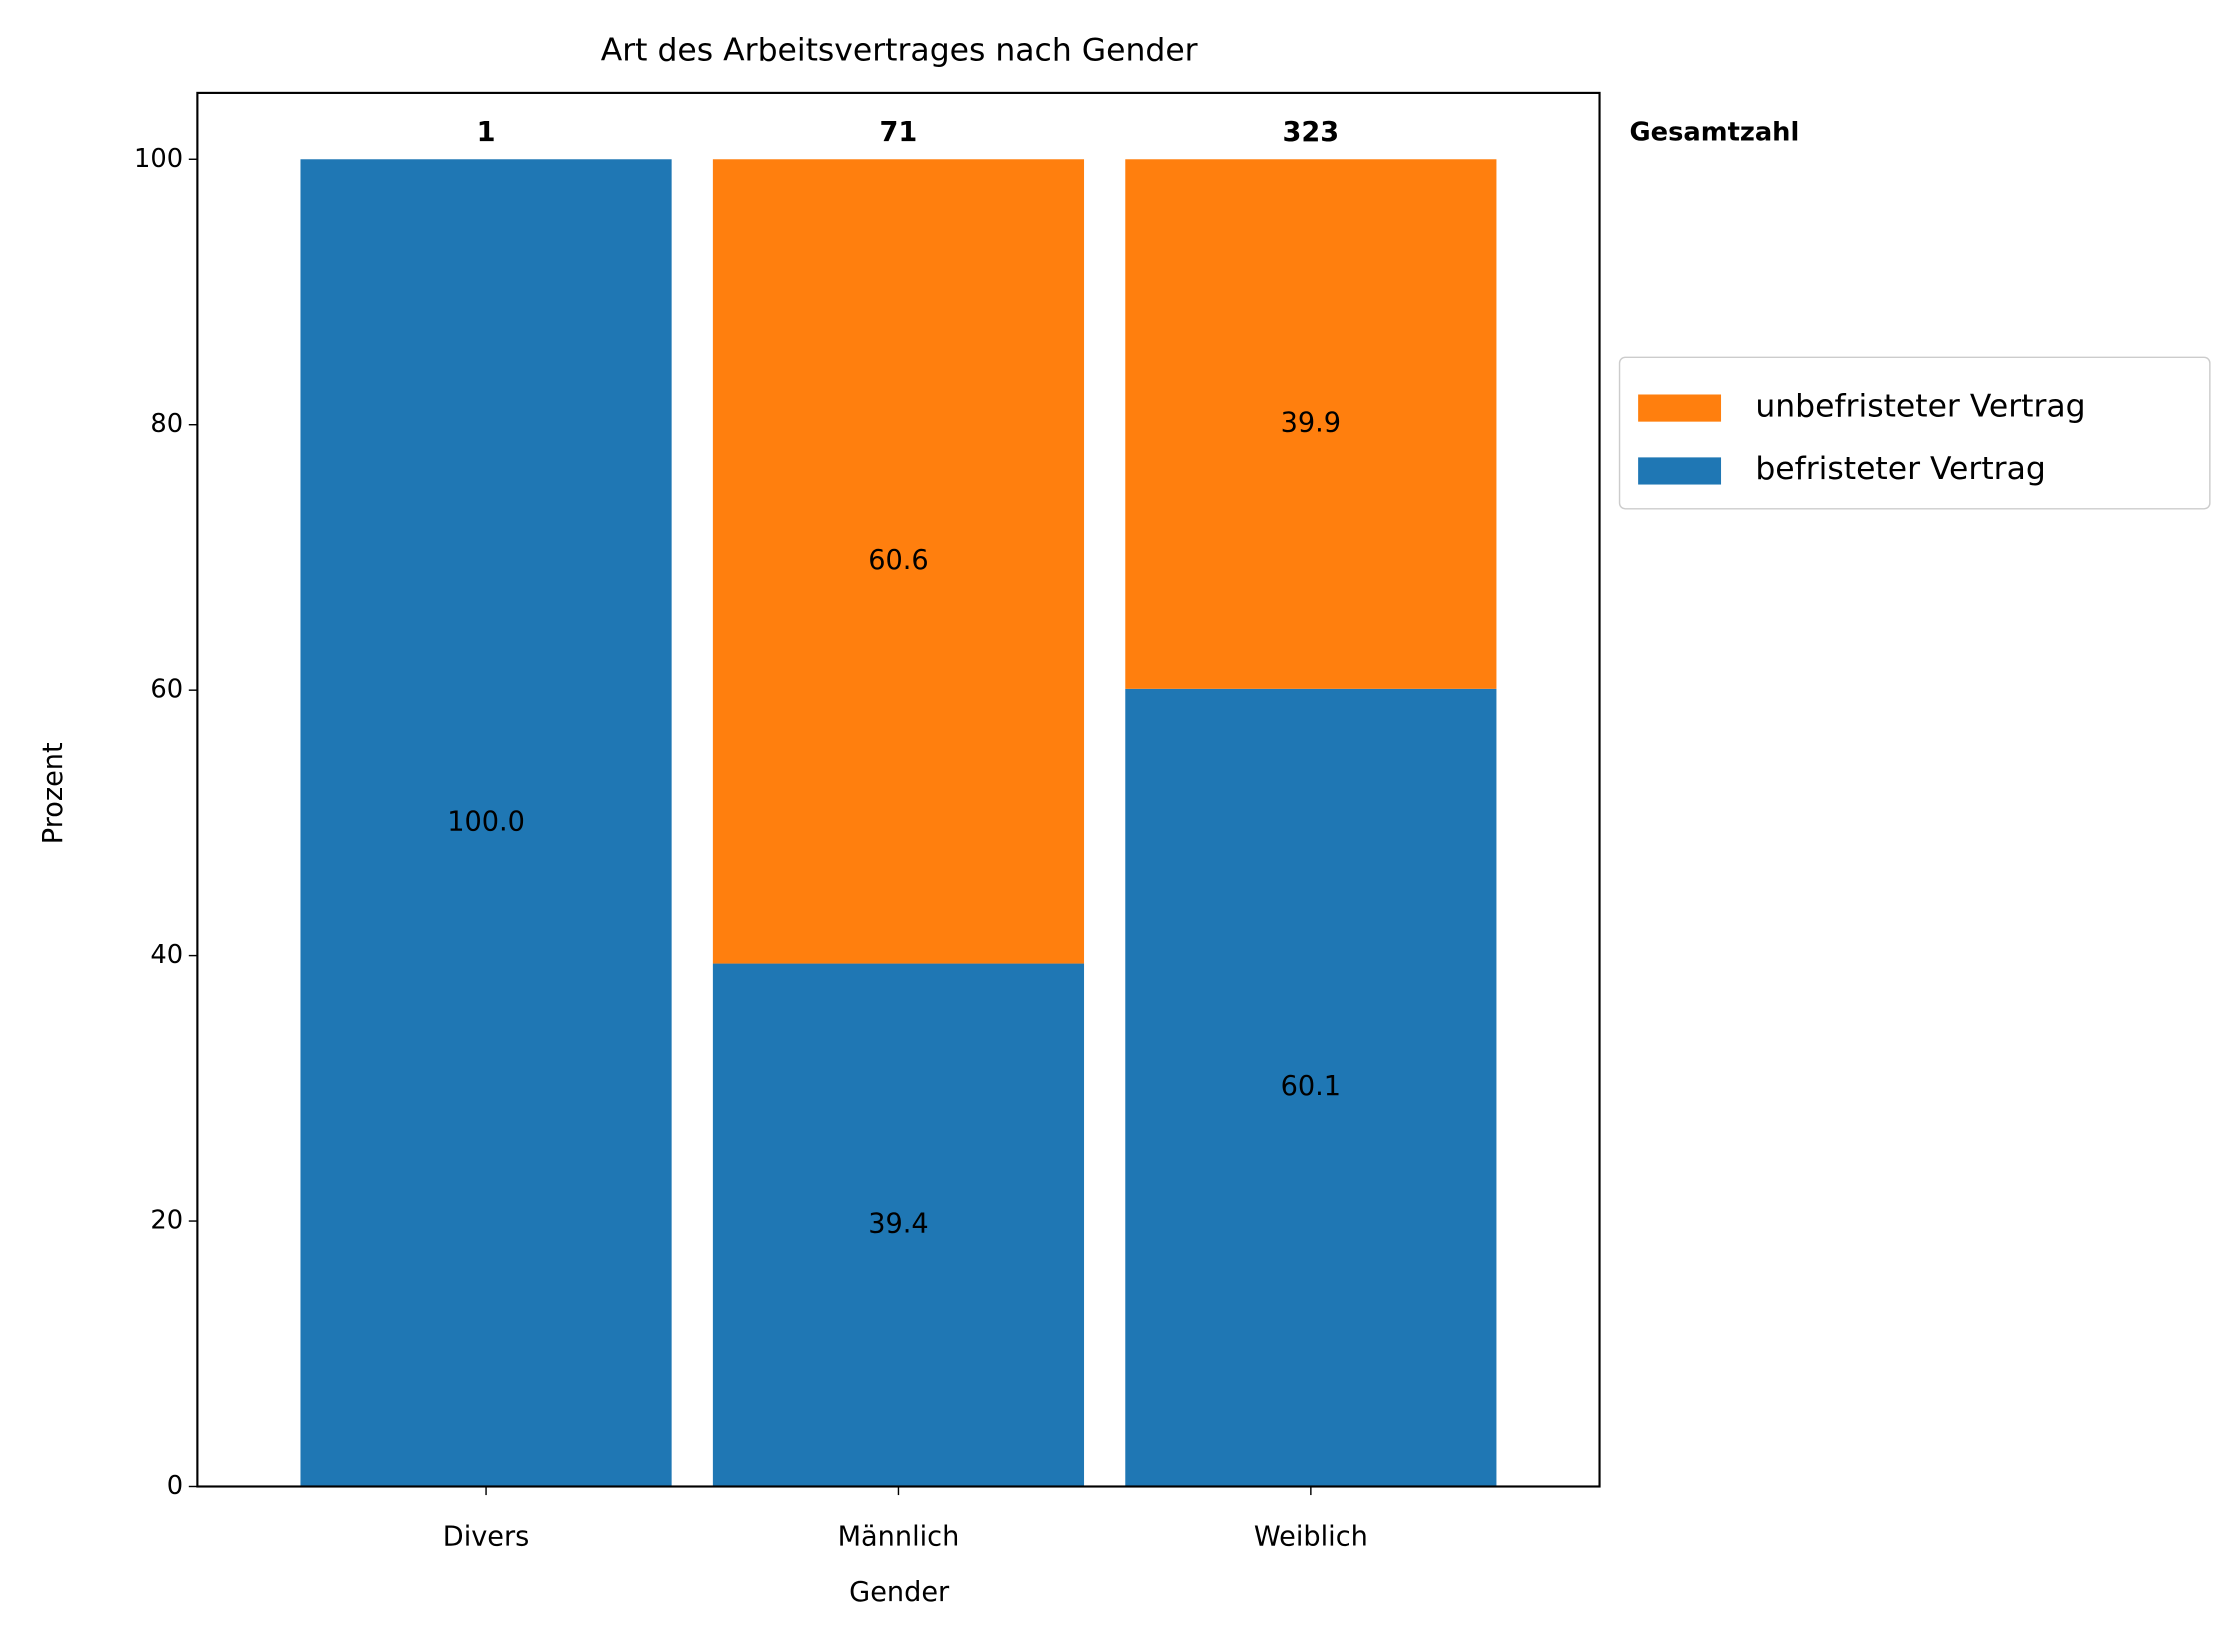 This screenshot has width=2230, height=1638. I want to click on y-tick-label: 0, so click(175, 1486).